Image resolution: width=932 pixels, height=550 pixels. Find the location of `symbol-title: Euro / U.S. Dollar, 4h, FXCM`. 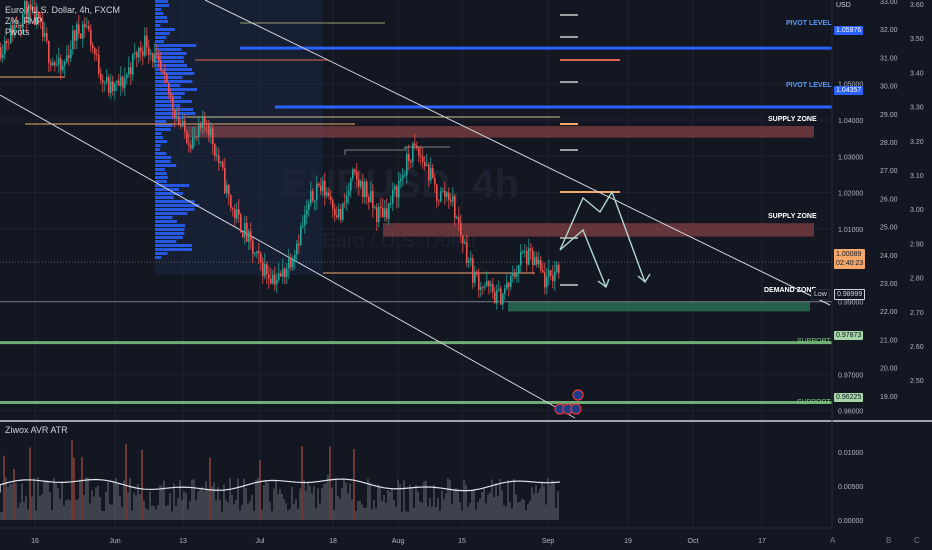

symbol-title: Euro / U.S. Dollar, 4h, FXCM is located at coordinates (63, 10).